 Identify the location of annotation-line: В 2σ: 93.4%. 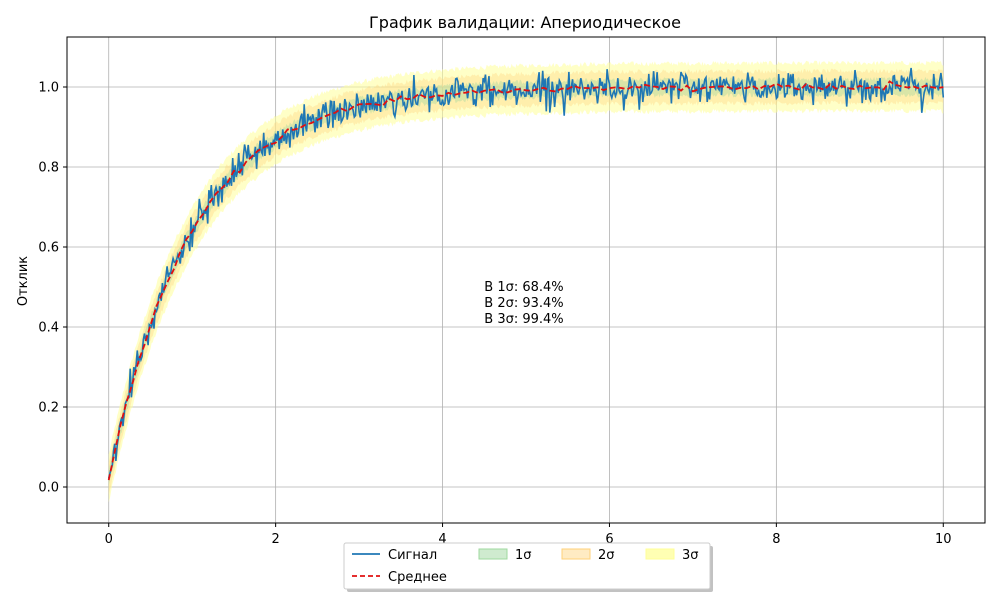
(523, 303).